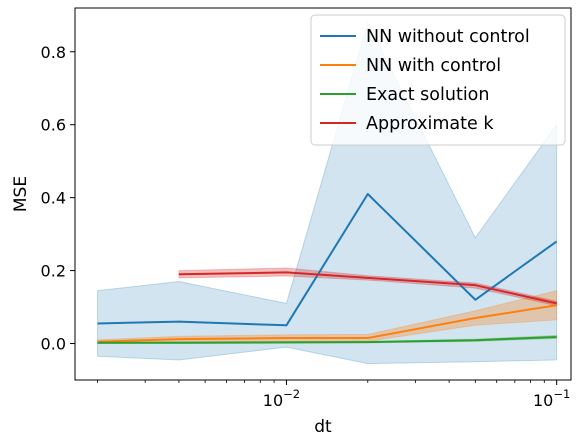 The height and width of the screenshot is (445, 581). What do you see at coordinates (323, 427) in the screenshot?
I see `x-axis-label: dt` at bounding box center [323, 427].